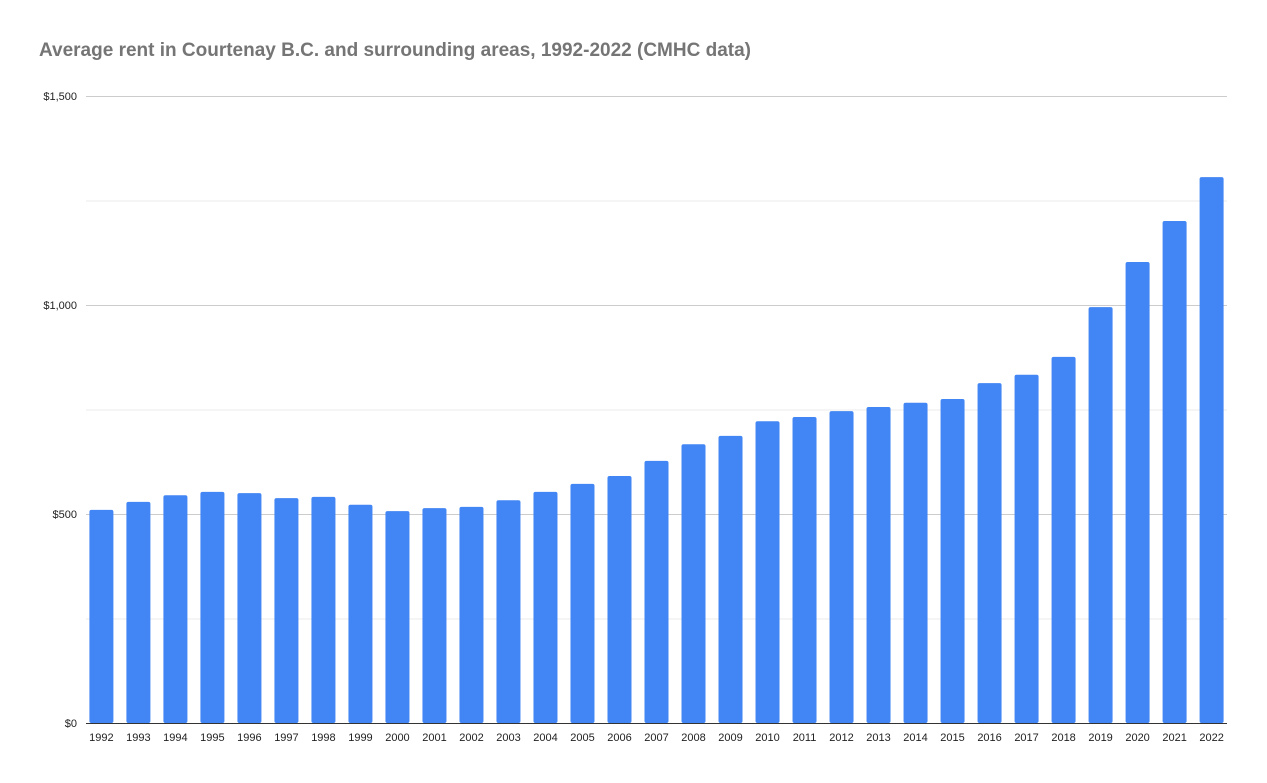 The height and width of the screenshot is (783, 1267). What do you see at coordinates (1063, 738) in the screenshot?
I see `x-tick-label: 2018` at bounding box center [1063, 738].